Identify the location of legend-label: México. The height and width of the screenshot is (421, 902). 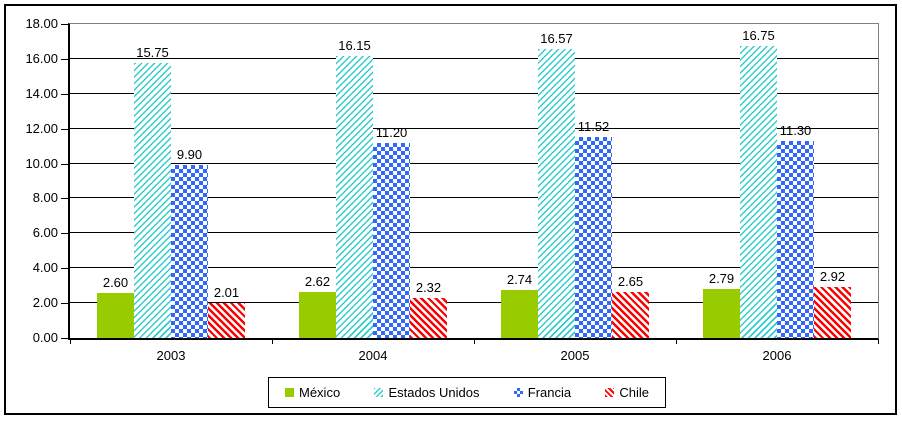
(320, 392).